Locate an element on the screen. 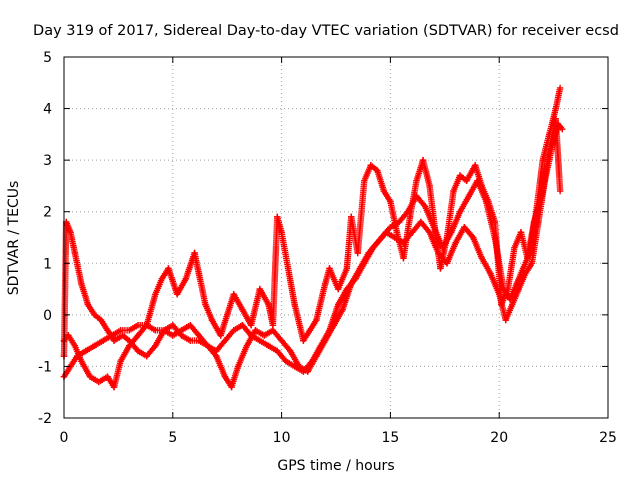 Image resolution: width=640 pixels, height=480 pixels. x-tick-label: 5 is located at coordinates (172, 438).